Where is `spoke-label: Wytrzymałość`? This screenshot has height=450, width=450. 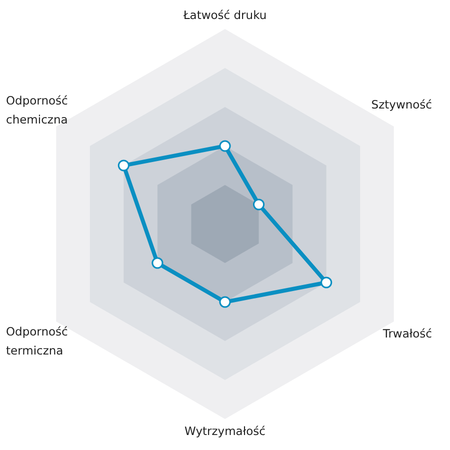 spoke-label: Wytrzymałość is located at coordinates (225, 431).